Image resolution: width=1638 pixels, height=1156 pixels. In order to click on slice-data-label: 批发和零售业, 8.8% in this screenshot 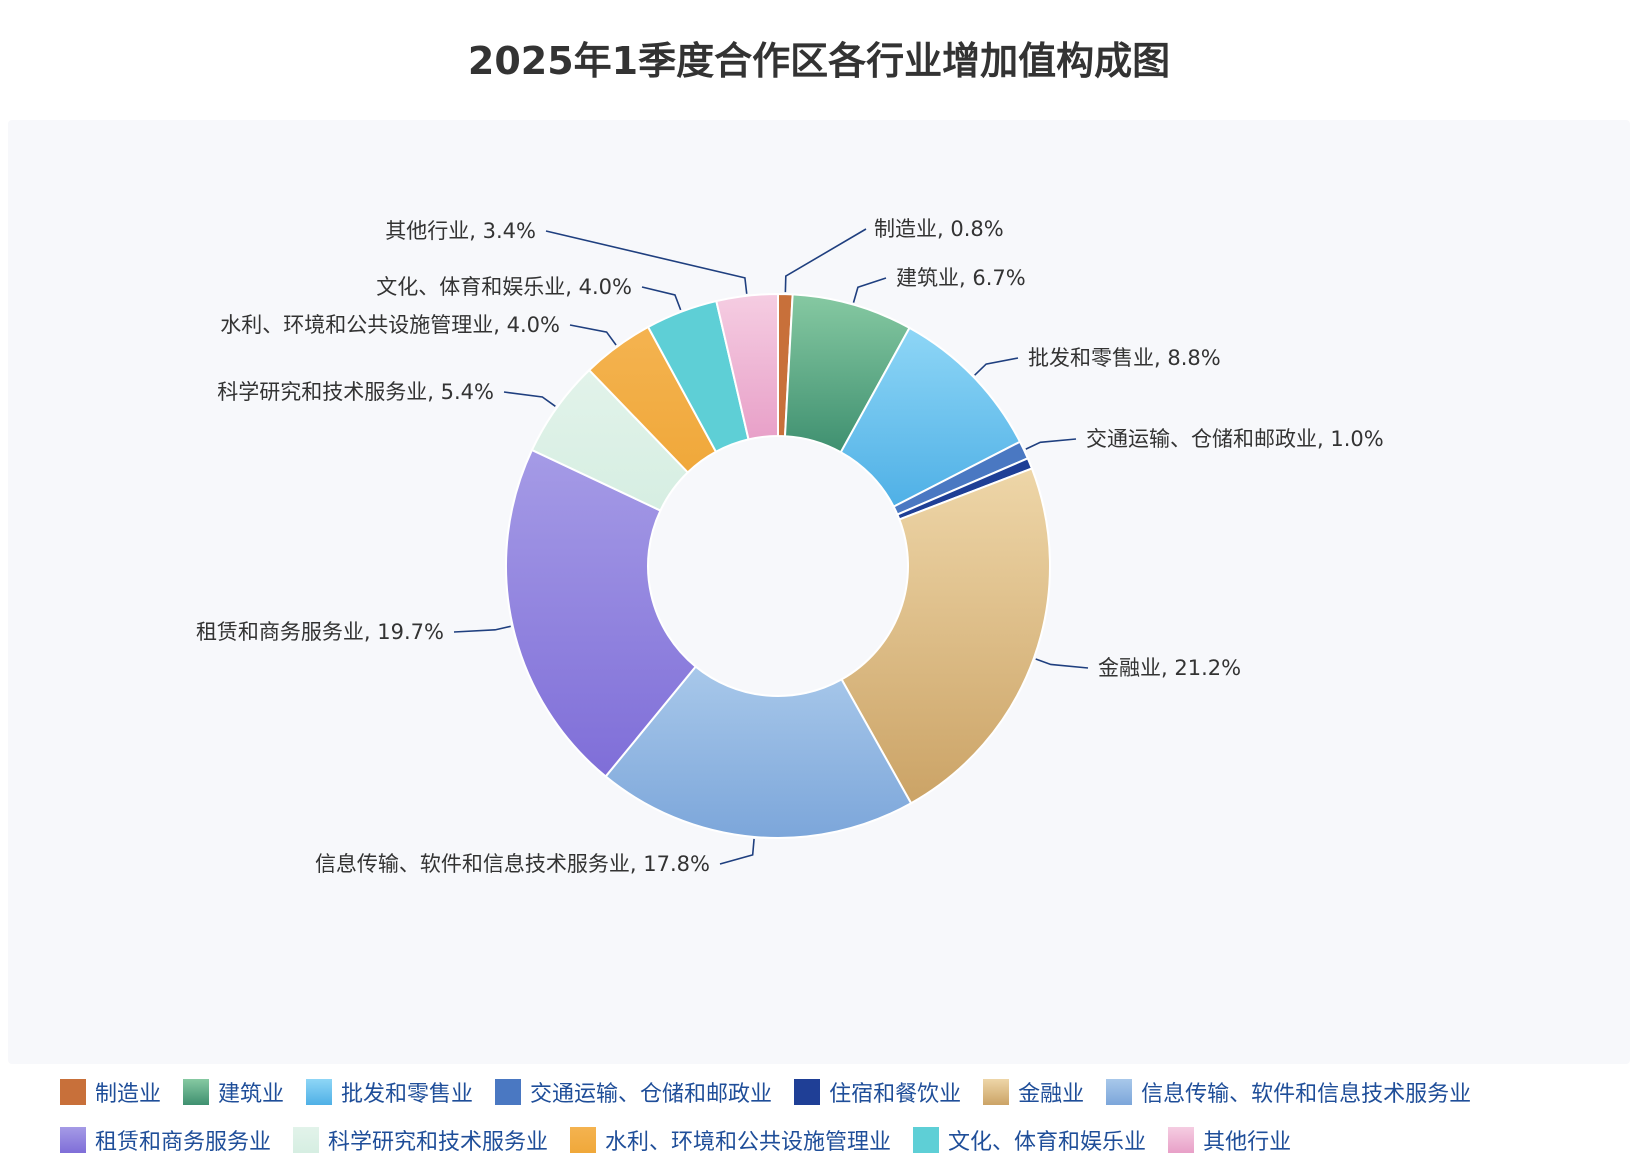, I will do `click(1124, 358)`.